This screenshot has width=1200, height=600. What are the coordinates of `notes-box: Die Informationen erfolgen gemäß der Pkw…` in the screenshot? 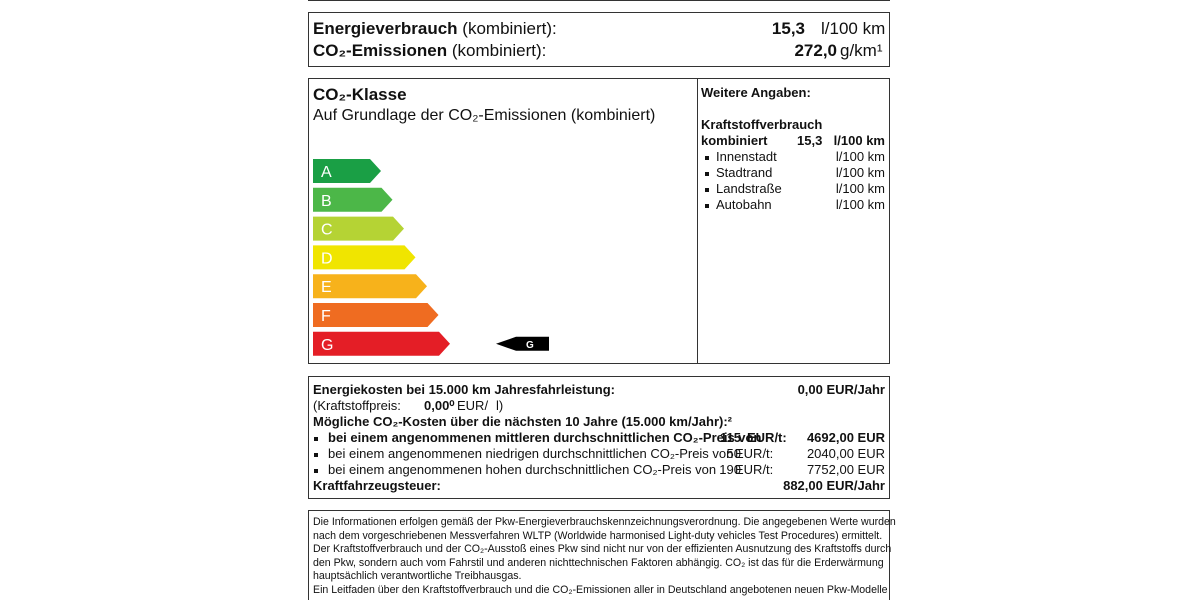 It's located at (602, 555).